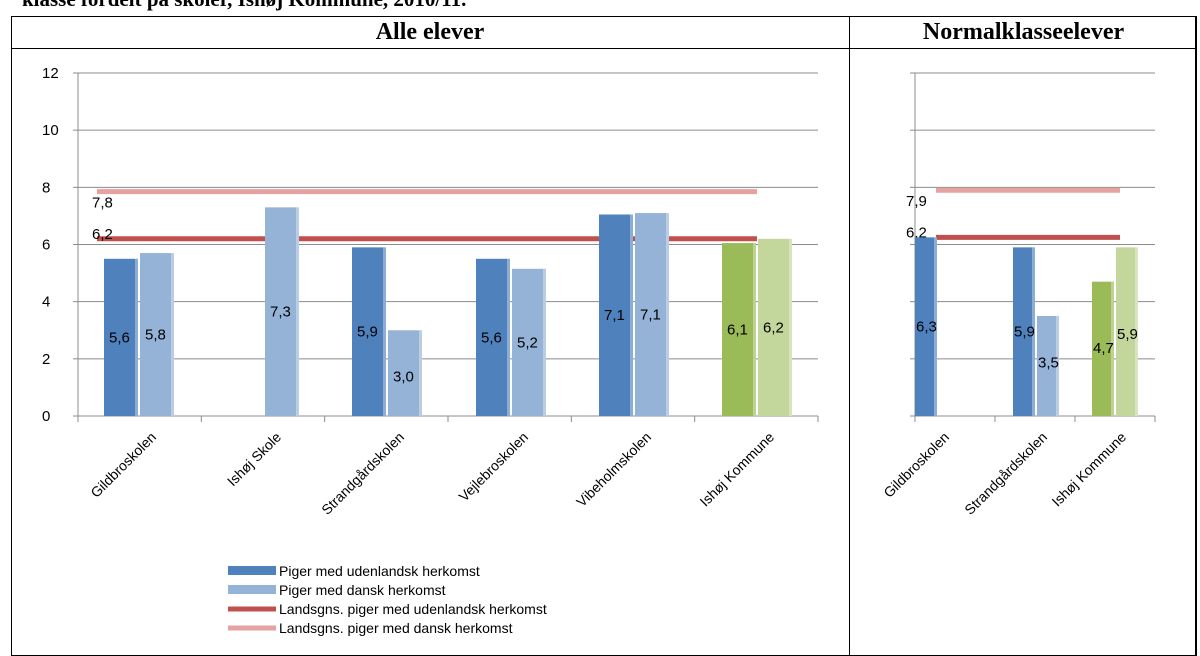 The image size is (1200, 656). I want to click on y-tick-label: 12, so click(50, 73).